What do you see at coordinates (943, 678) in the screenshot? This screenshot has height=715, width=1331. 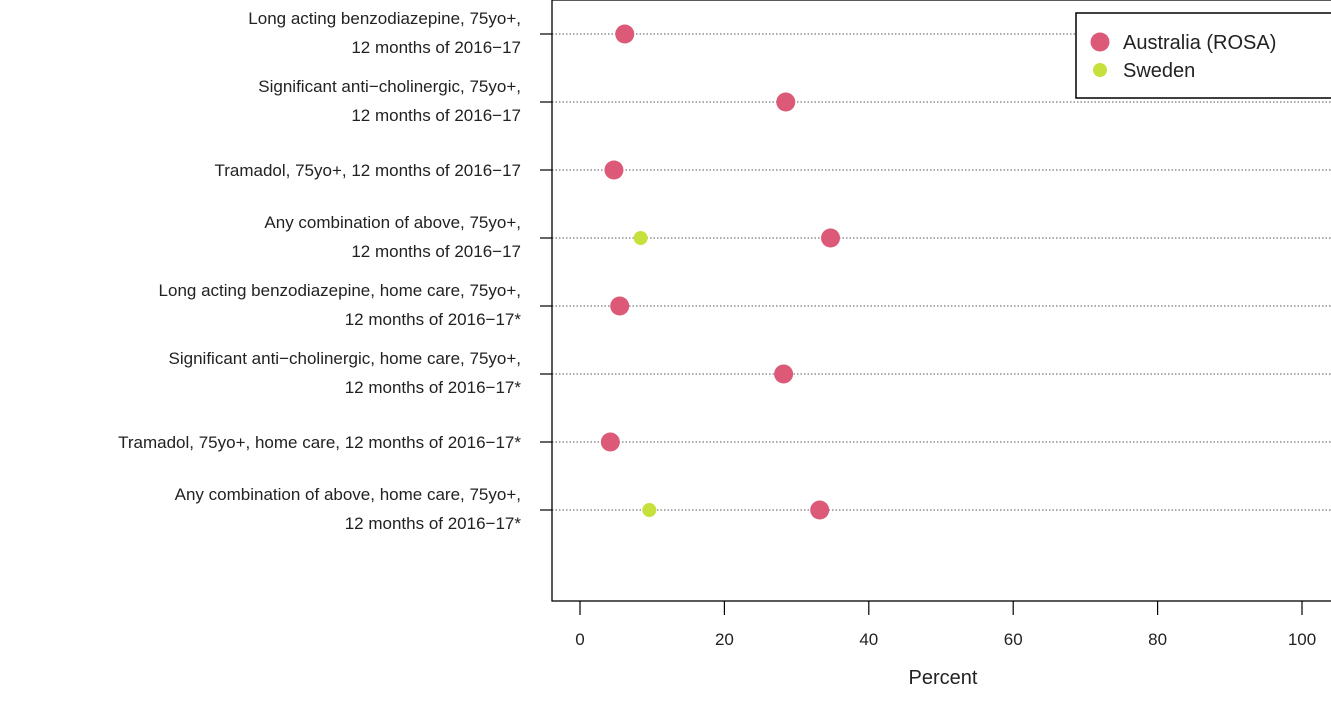 I see `x-axis-title: Percent` at bounding box center [943, 678].